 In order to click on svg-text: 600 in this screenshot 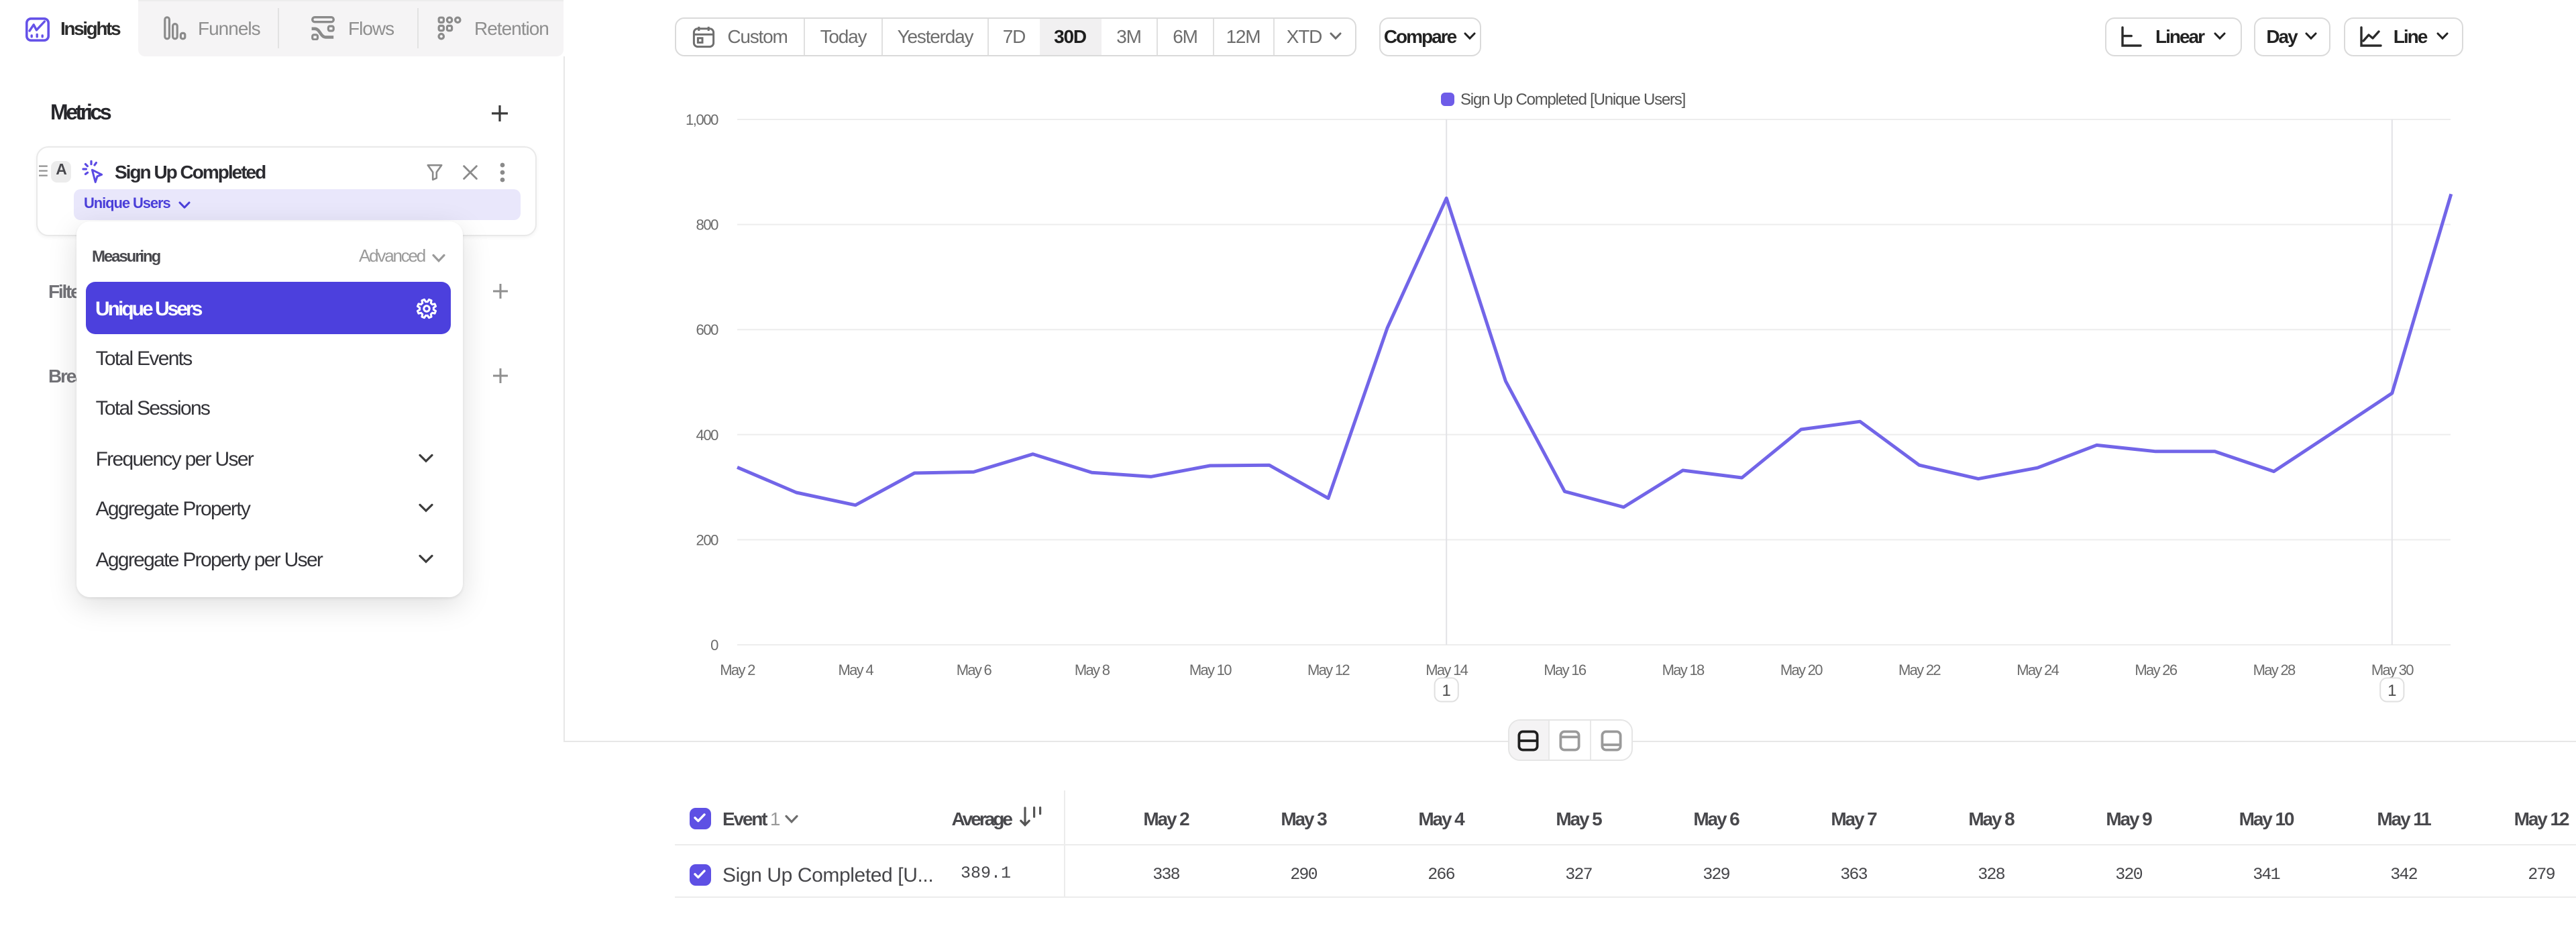, I will do `click(707, 329)`.